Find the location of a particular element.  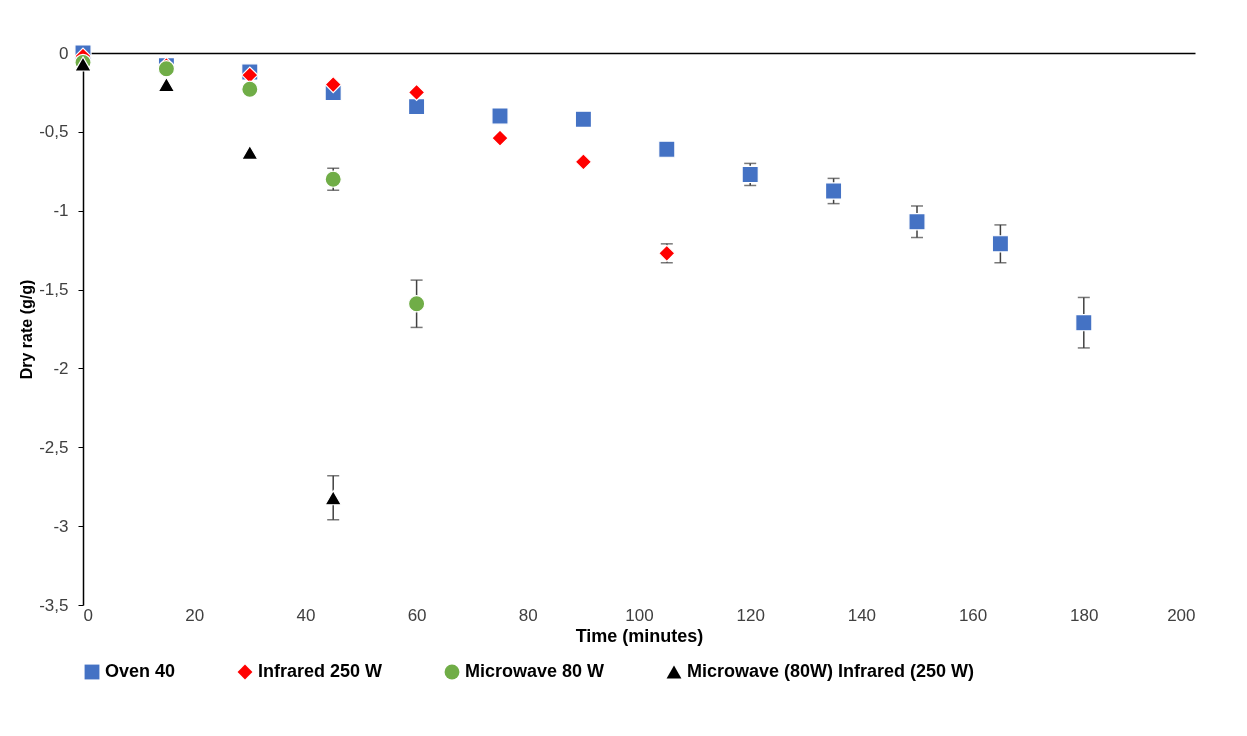

y-tick-label: -3,5 is located at coordinates (54, 605).